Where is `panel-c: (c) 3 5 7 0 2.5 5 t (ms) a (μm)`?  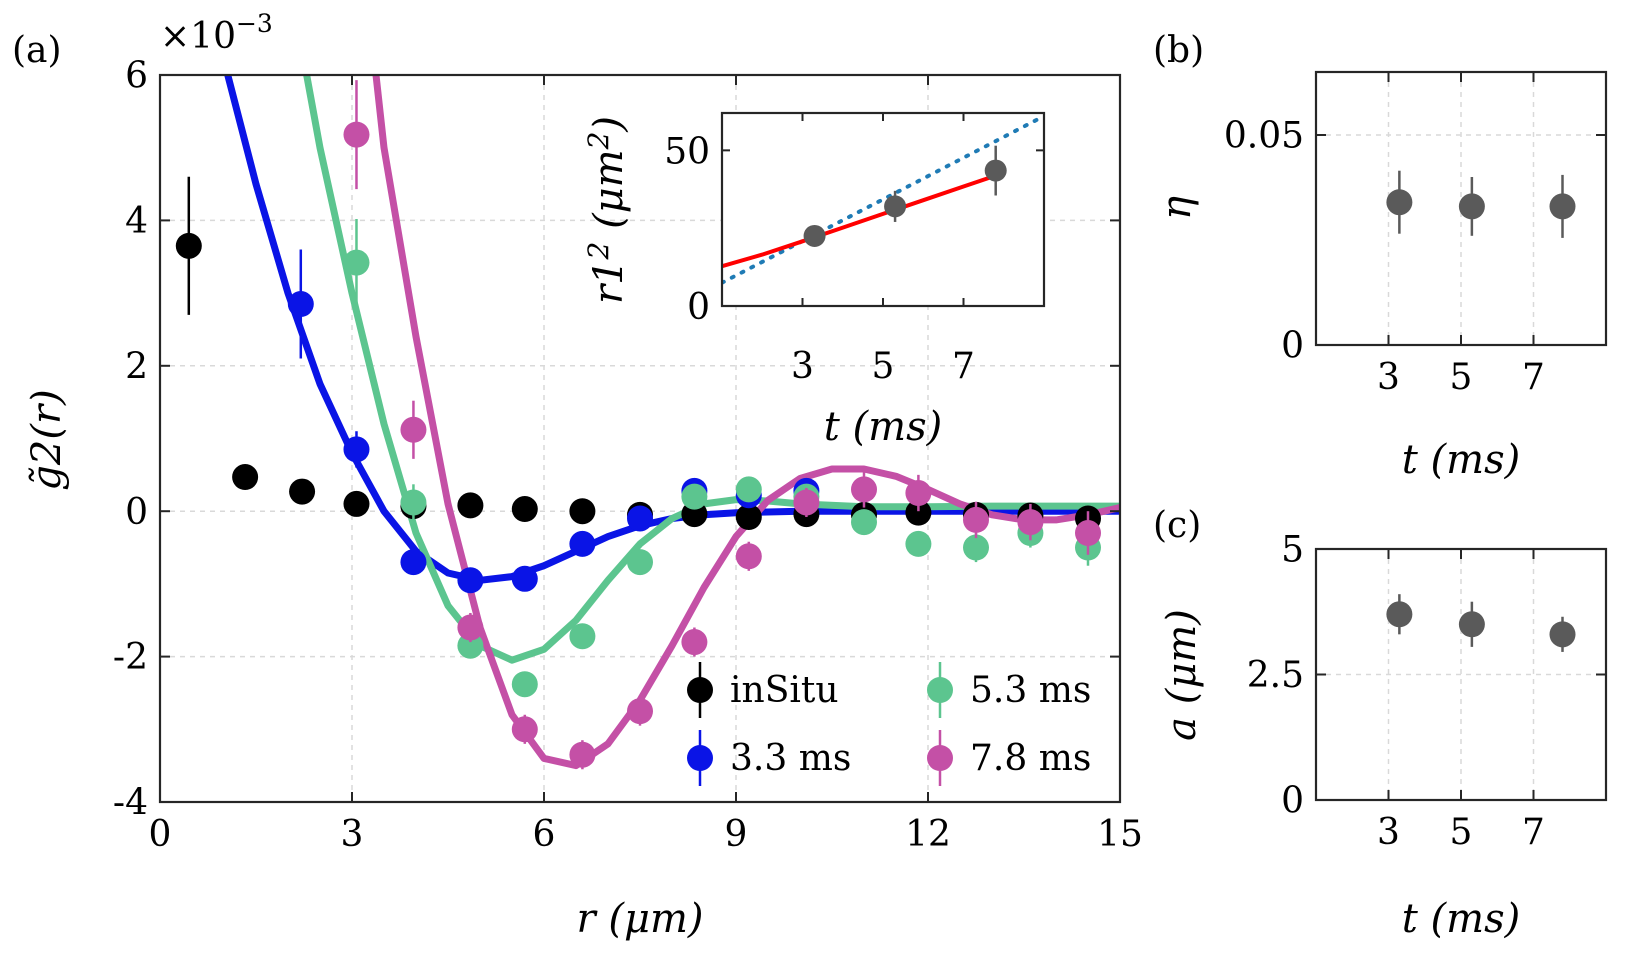 panel-c: (c) 3 5 7 0 2.5 5 t (ms) a (μm) is located at coordinates (1380, 723).